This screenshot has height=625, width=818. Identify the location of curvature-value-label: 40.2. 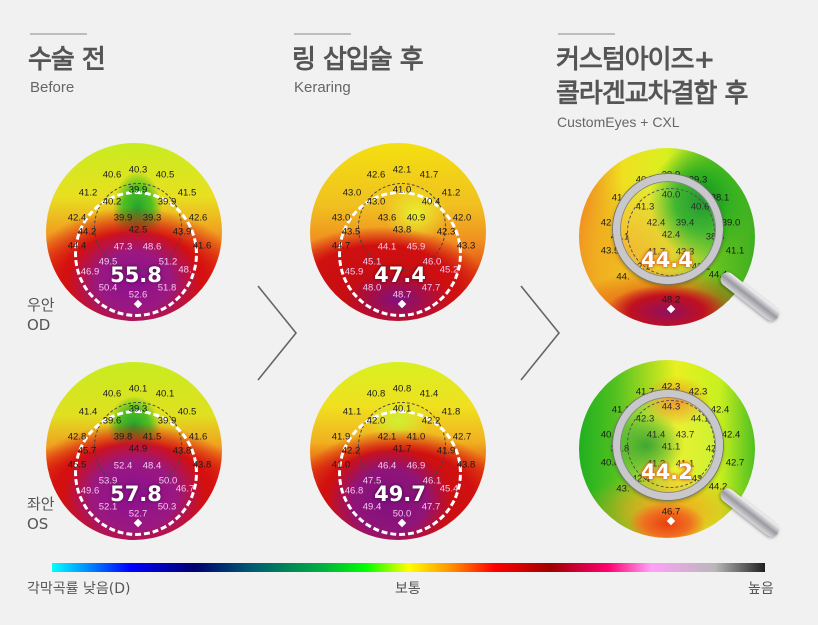
(112, 202).